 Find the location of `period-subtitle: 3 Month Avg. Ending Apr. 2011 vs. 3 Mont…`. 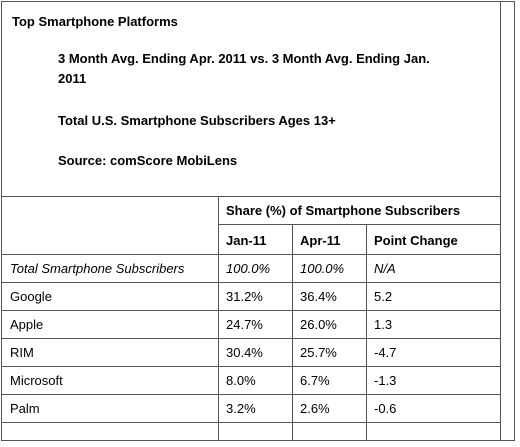

period-subtitle: 3 Month Avg. Ending Apr. 2011 vs. 3 Mont… is located at coordinates (244, 68).